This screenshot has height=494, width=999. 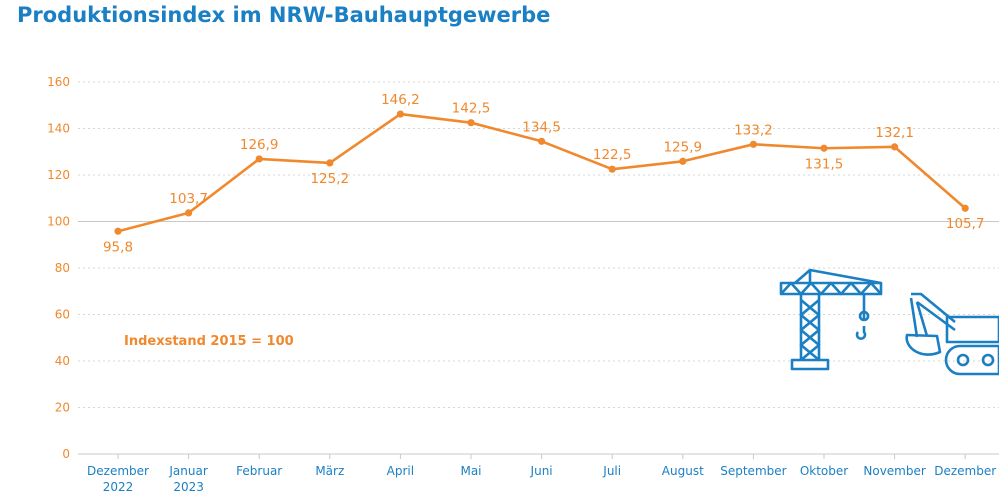 I want to click on data-label: 95,8, so click(x=118, y=247).